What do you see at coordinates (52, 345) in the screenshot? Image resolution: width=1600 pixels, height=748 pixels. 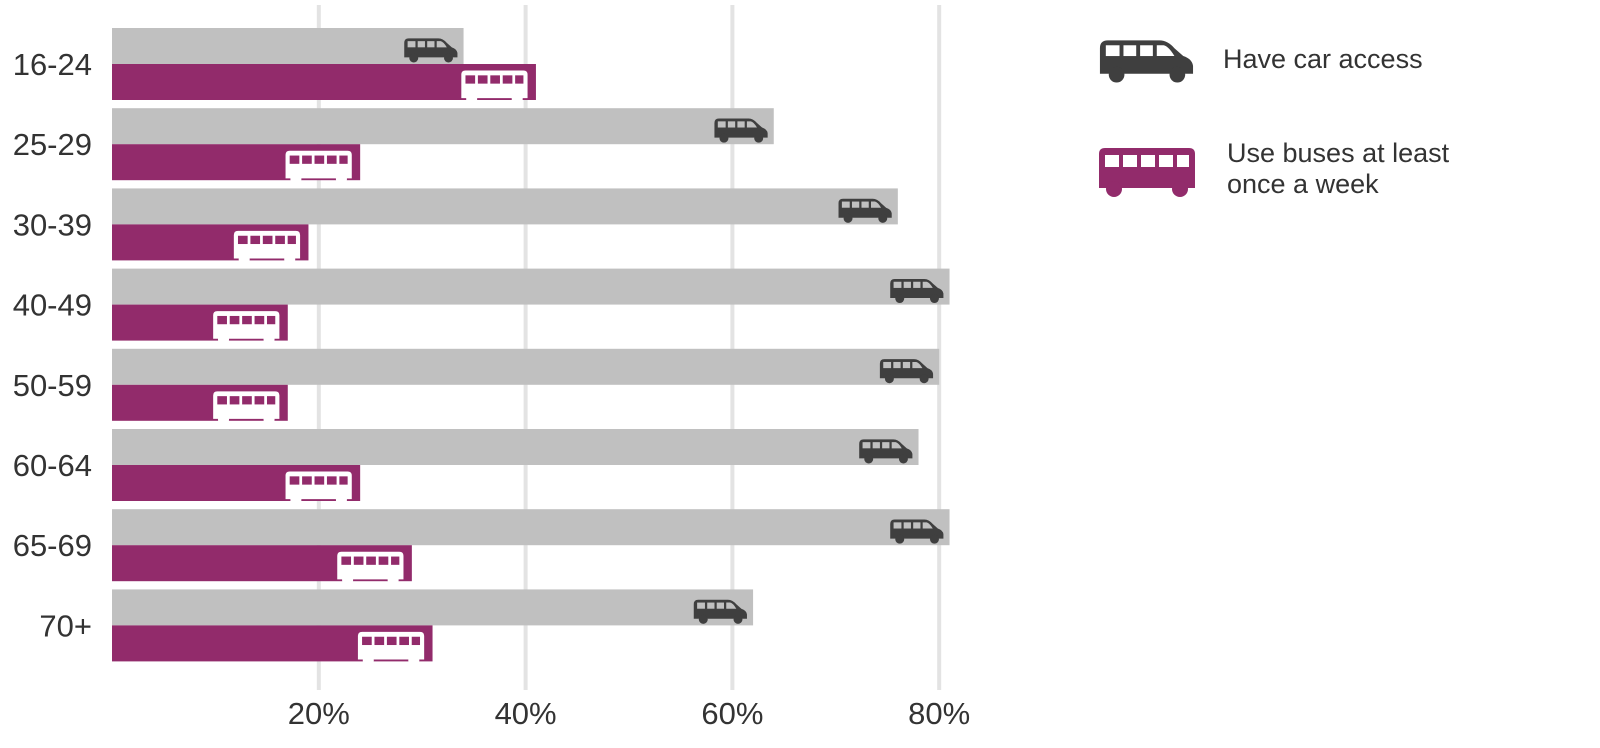 I see `category-labels: 16-24 25-29 30-39 40-49 50-59 60-64 65-69 70+` at bounding box center [52, 345].